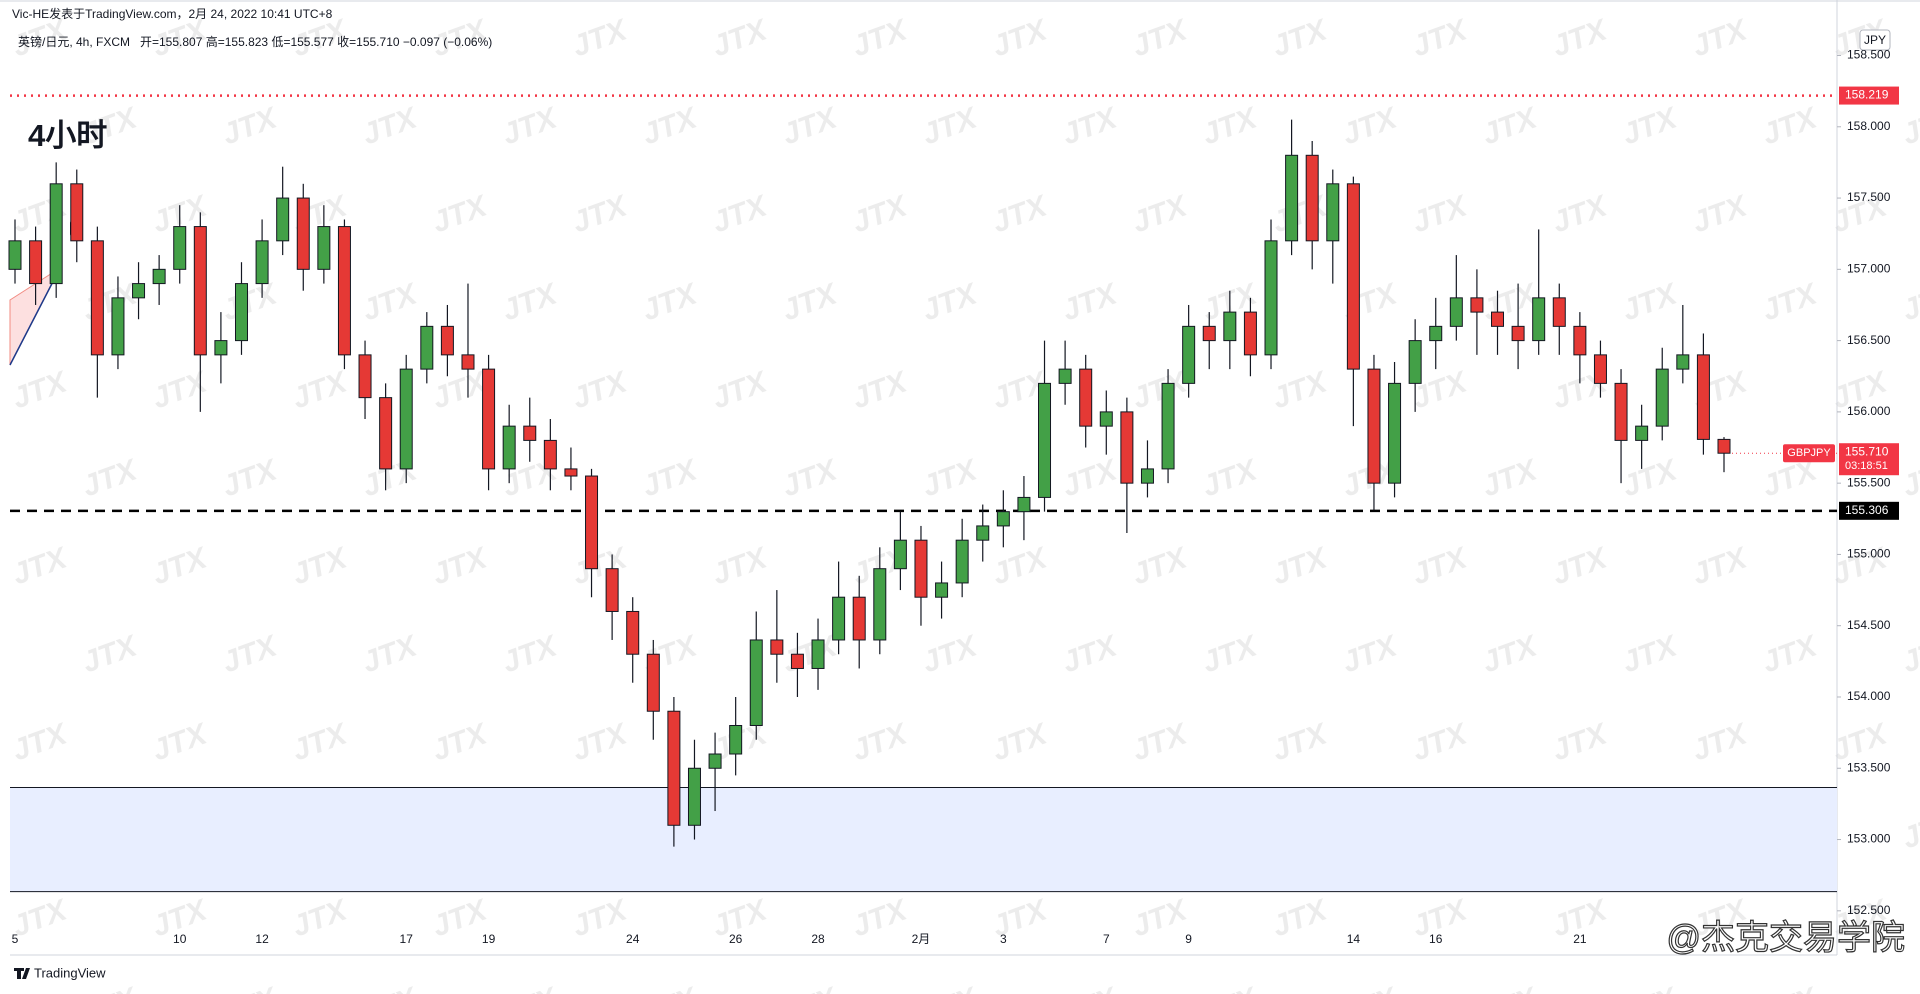 The height and width of the screenshot is (994, 1920). Describe the element at coordinates (1354, 939) in the screenshot. I see `x-tick-label: 14` at that location.